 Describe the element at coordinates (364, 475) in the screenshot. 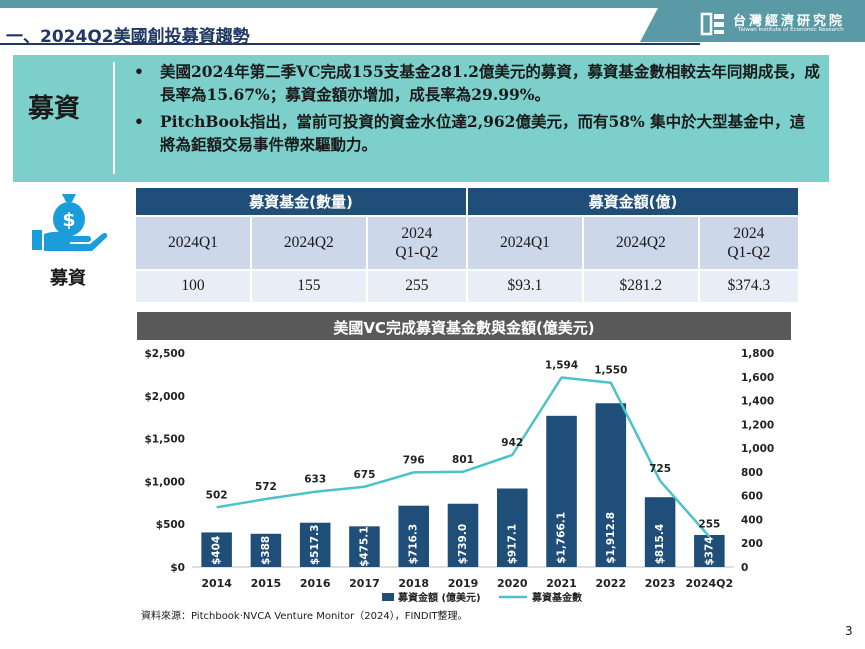

I see `line-point-label: 675` at that location.